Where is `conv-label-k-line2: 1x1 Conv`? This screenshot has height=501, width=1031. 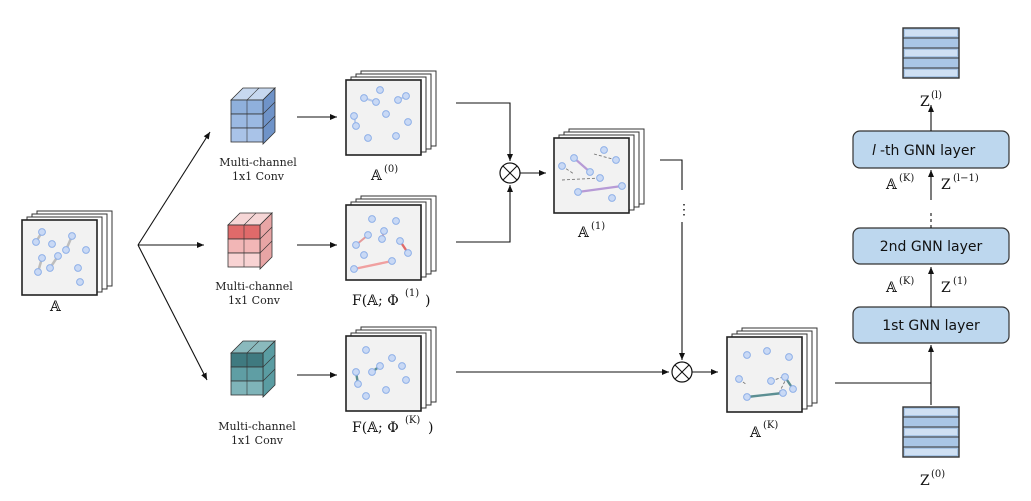
conv-label-k-line2: 1x1 Conv is located at coordinates (257, 440).